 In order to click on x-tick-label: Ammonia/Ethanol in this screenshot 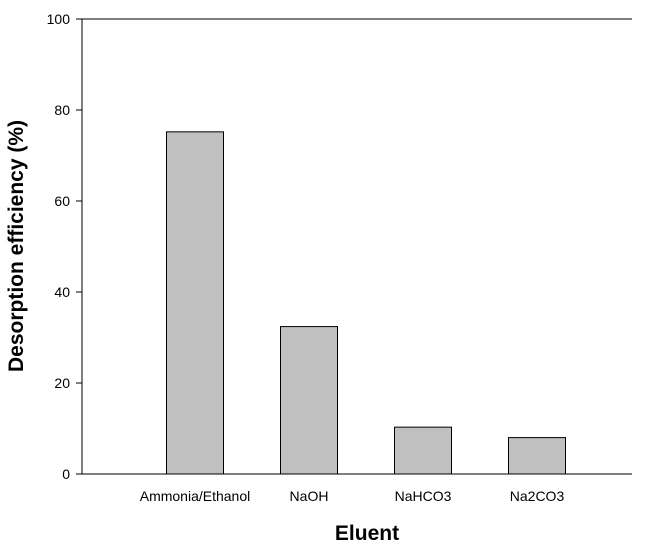, I will do `click(195, 496)`.